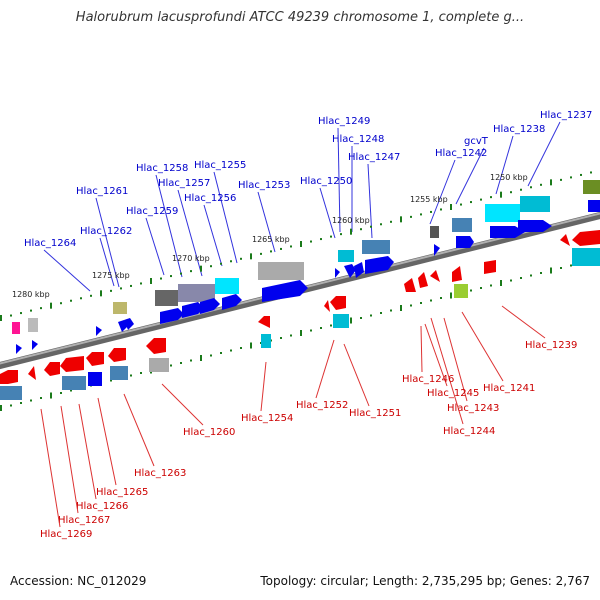 The height and width of the screenshot is (600, 600). Describe the element at coordinates (152, 211) in the screenshot. I see `gene-label-forward: Hlac_1259` at that location.